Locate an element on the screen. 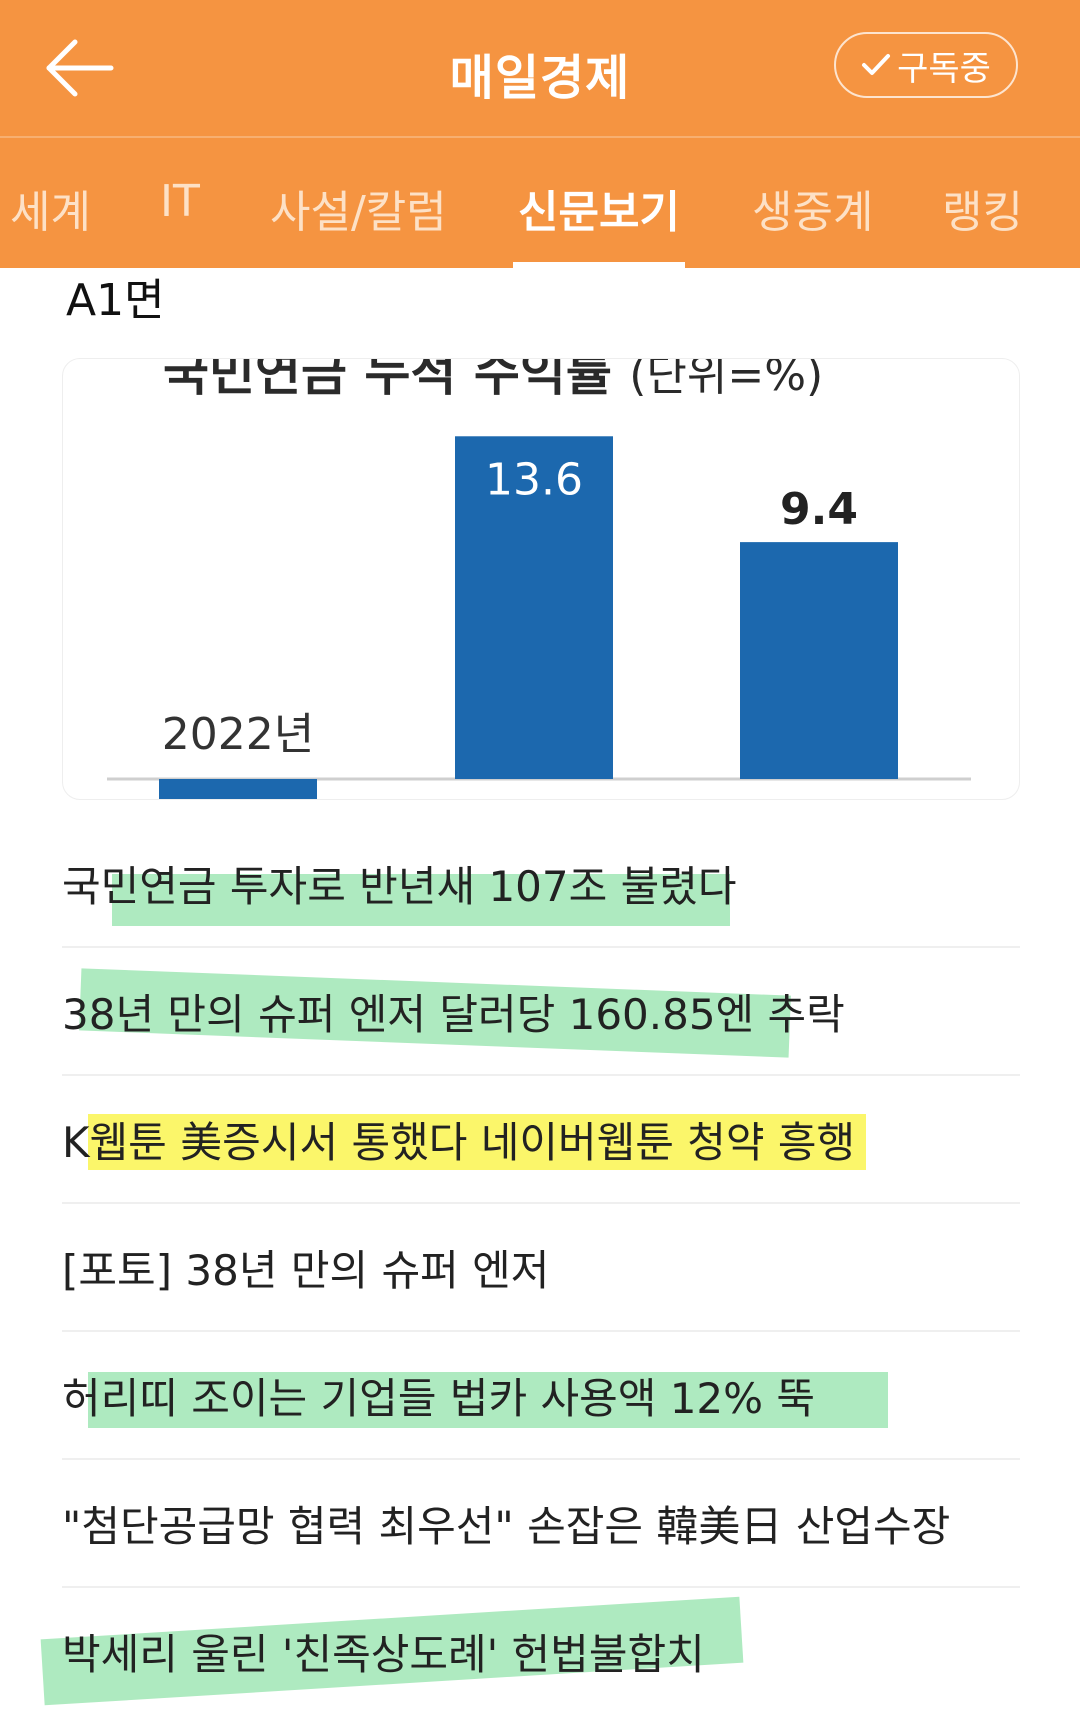 Image resolution: width=1080 pixels, height=1728 pixels. check-icon is located at coordinates (876, 64).